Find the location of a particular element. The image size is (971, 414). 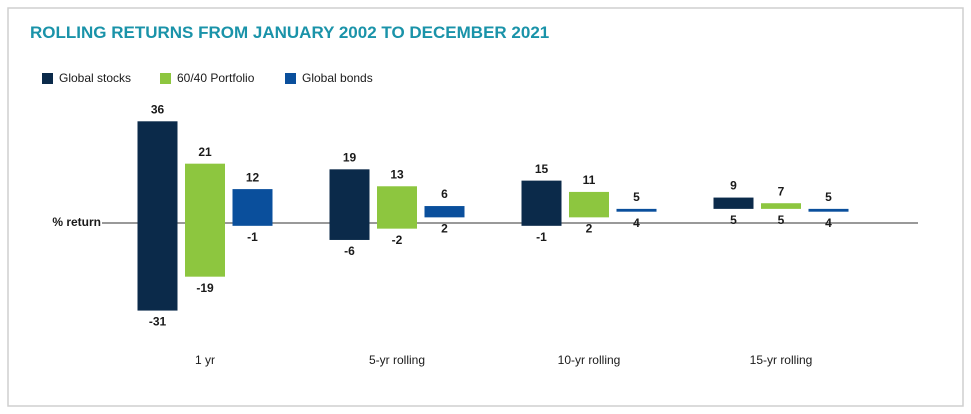

x-tick-label: 10-yr rolling is located at coordinates (589, 360).